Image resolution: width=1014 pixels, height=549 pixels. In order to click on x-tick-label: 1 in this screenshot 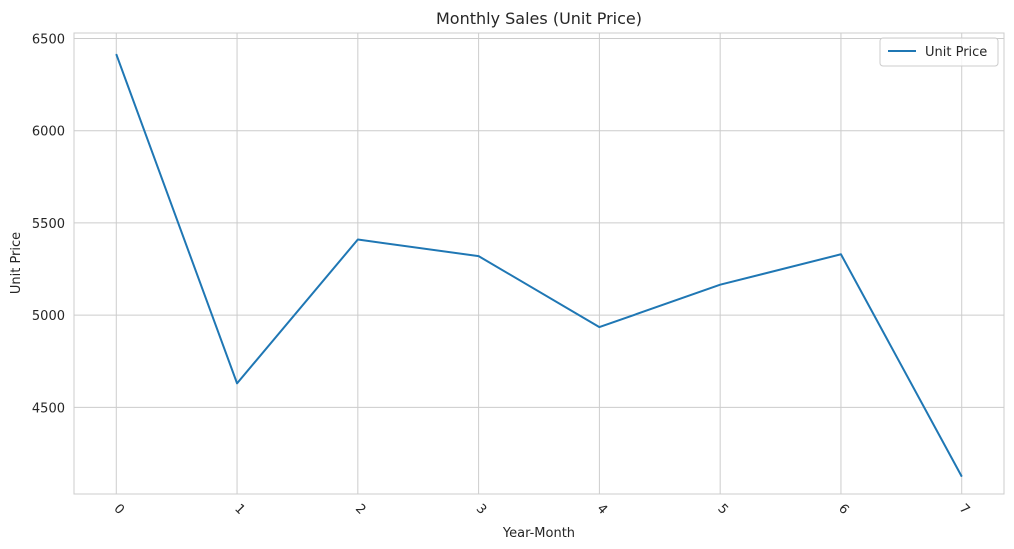, I will do `click(239, 509)`.